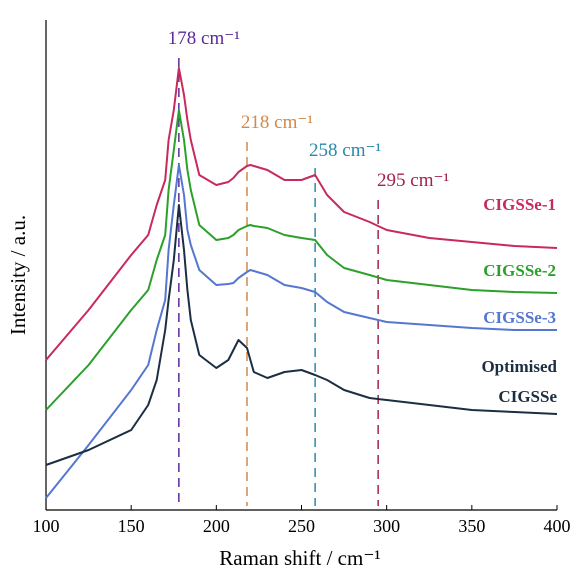 The image size is (579, 578). What do you see at coordinates (519, 204) in the screenshot?
I see `series-label: CIGSSe-1` at bounding box center [519, 204].